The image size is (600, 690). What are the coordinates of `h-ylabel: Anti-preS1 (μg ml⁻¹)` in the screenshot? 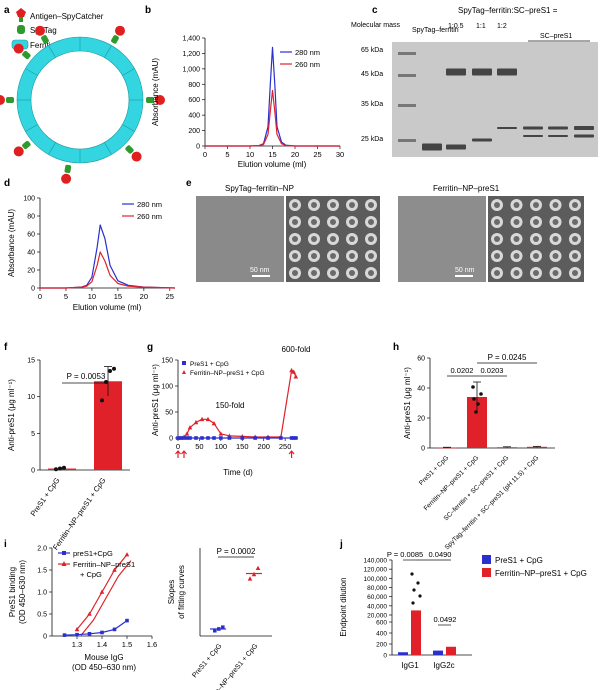 It's located at (407, 403).